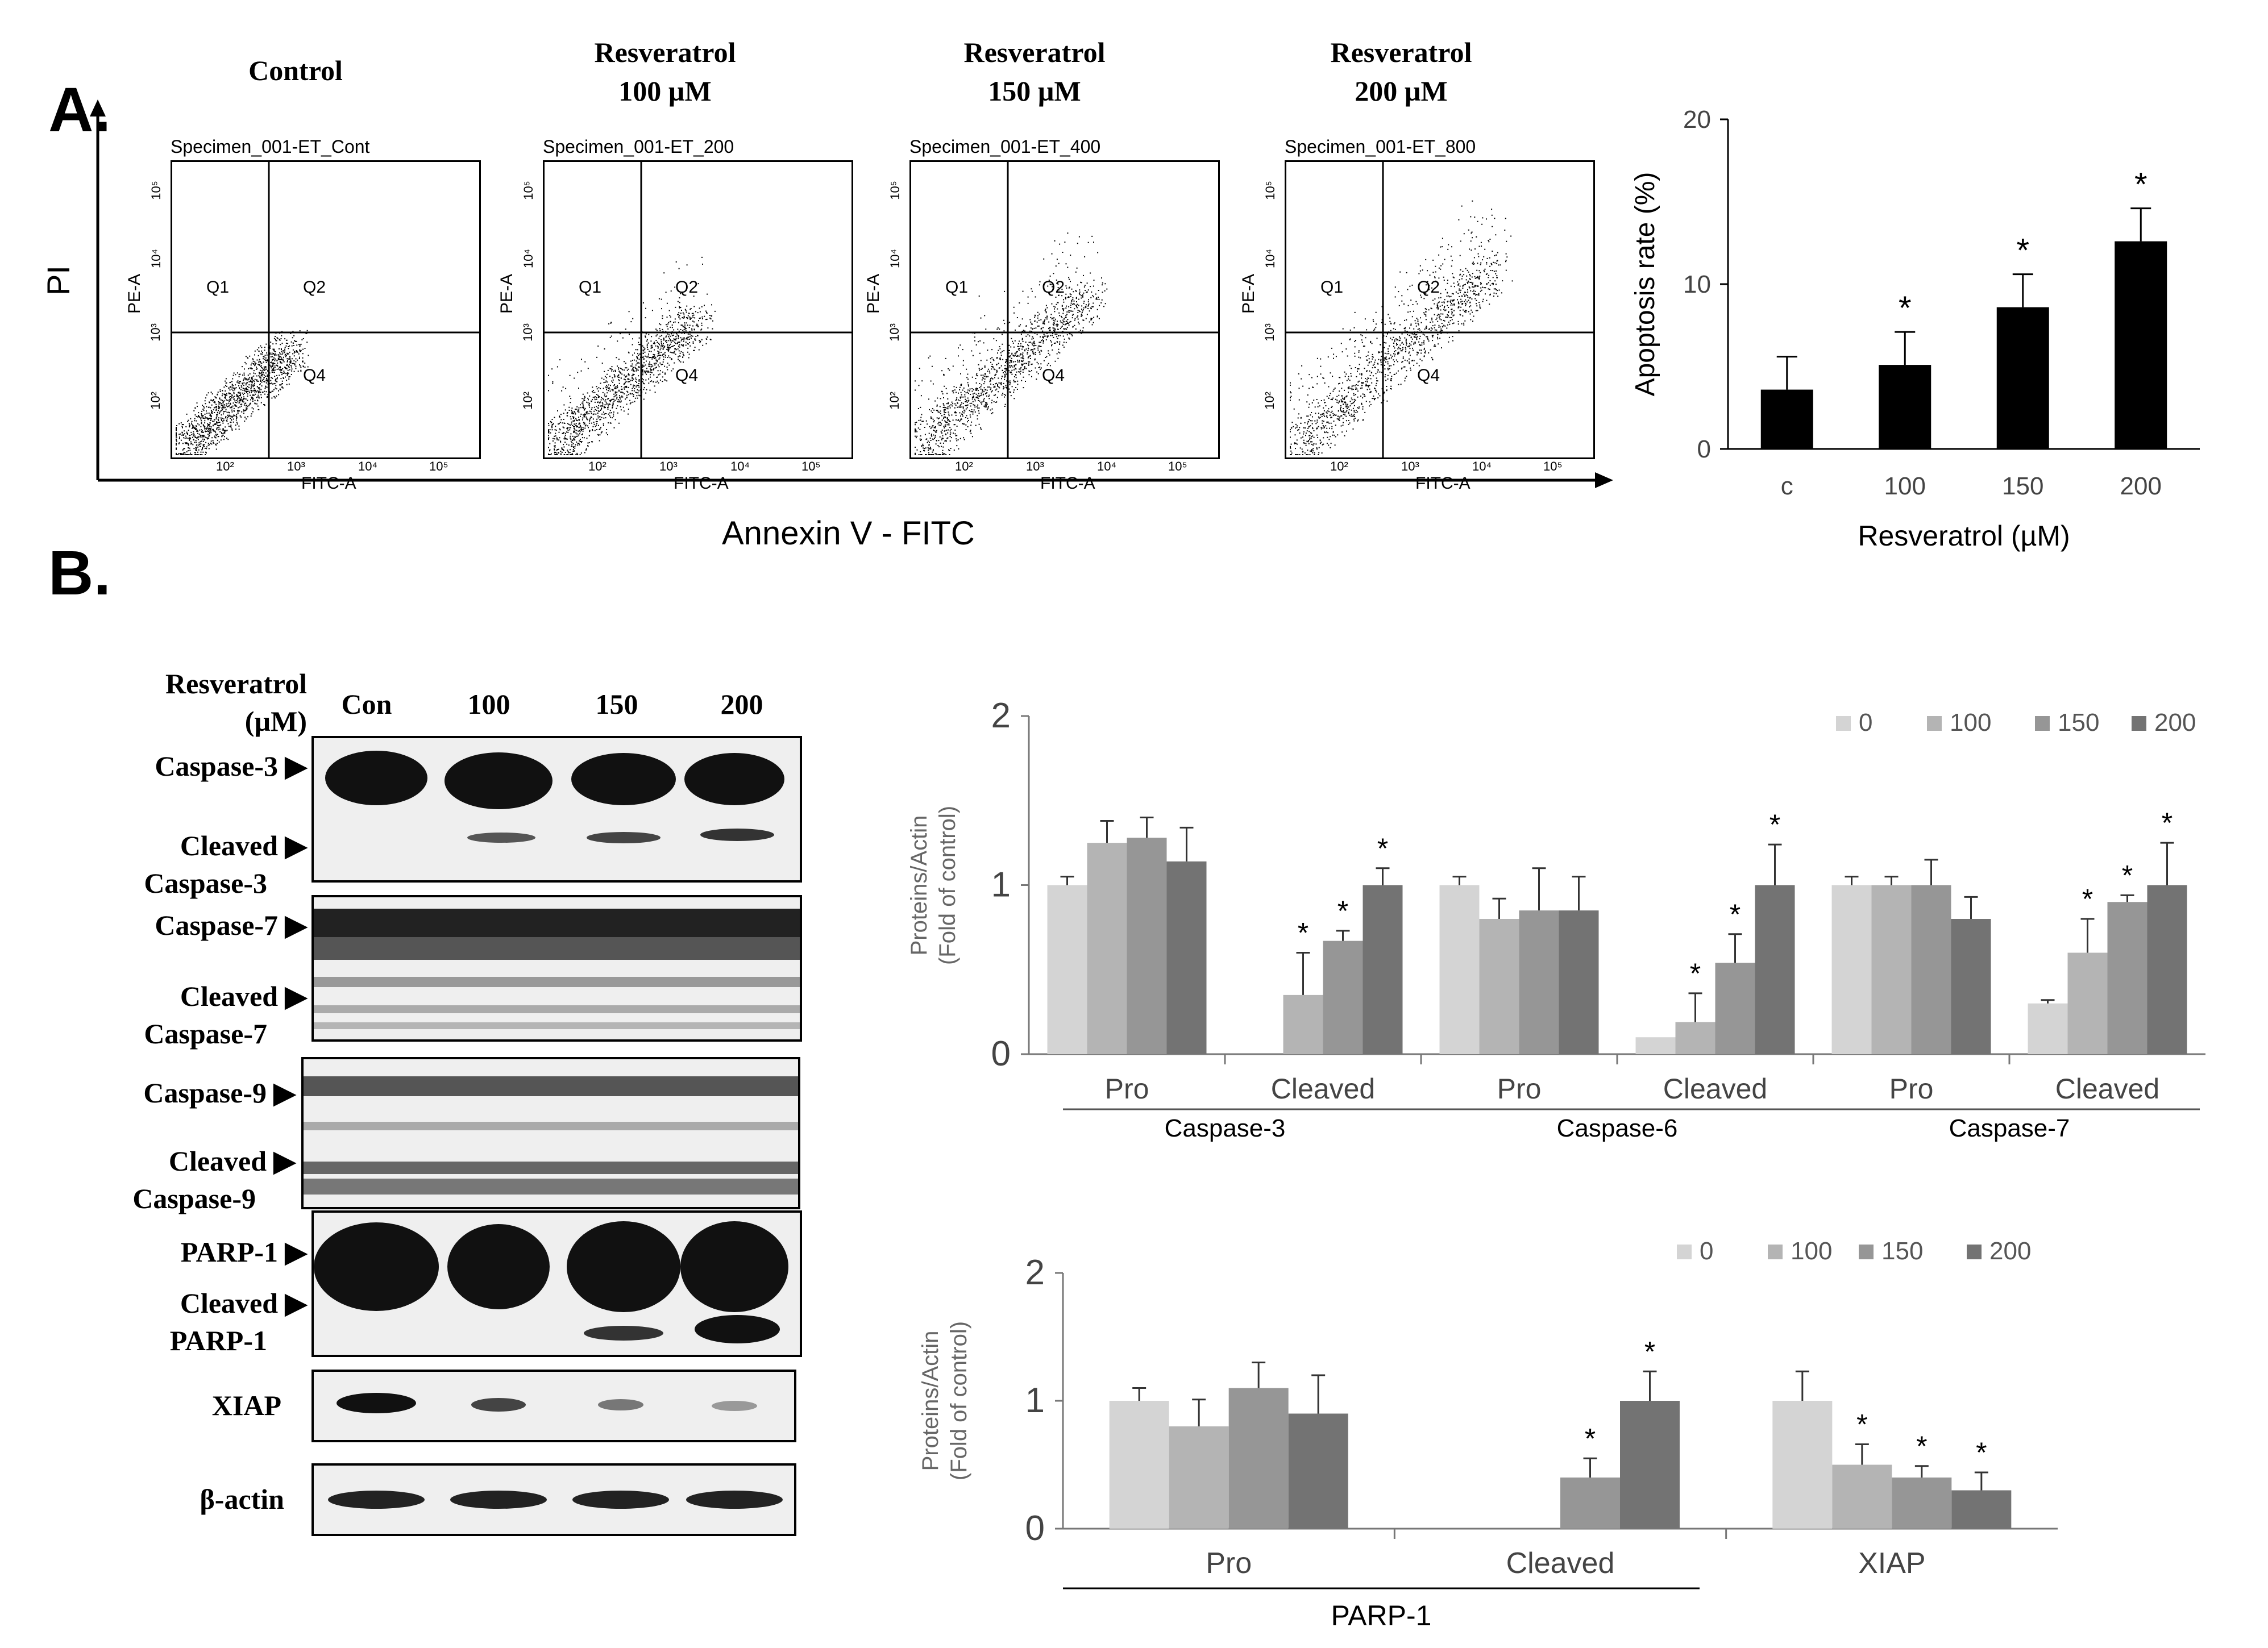 The image size is (2268, 1648). I want to click on lane-label-con: Con, so click(367, 704).